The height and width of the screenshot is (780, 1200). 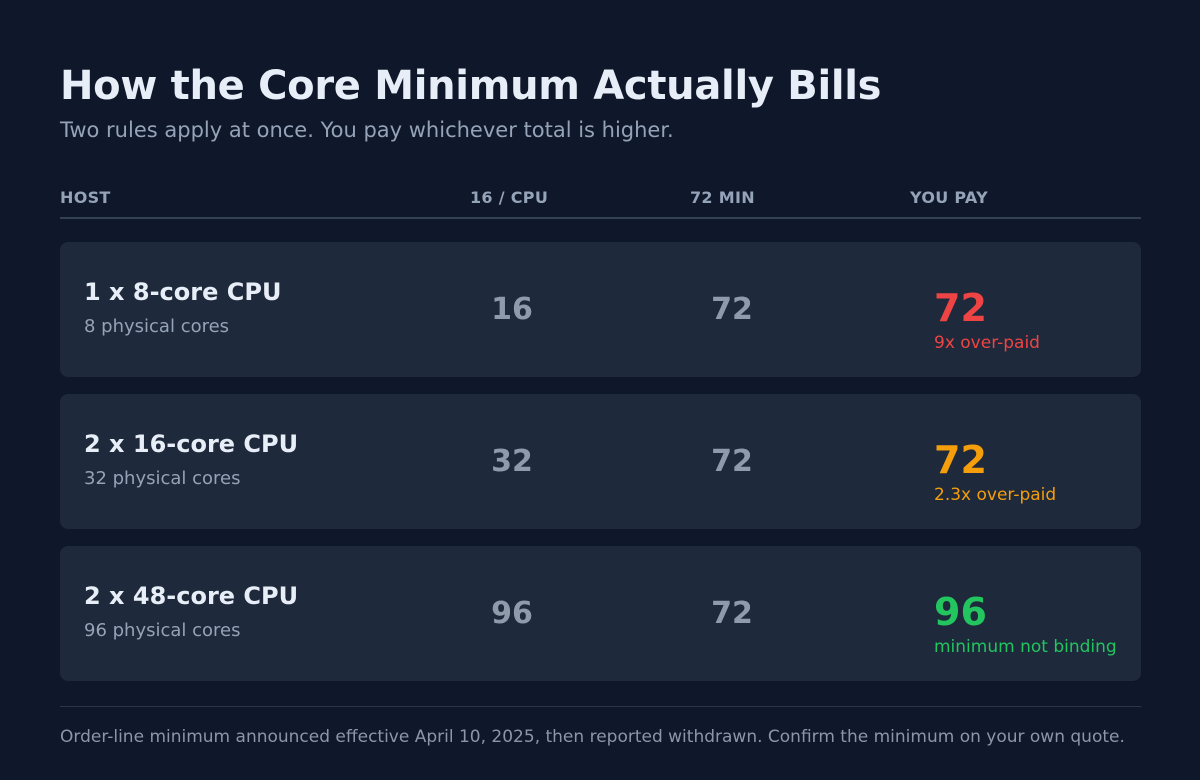 What do you see at coordinates (162, 630) in the screenshot?
I see `host-cores: 96 physical cores` at bounding box center [162, 630].